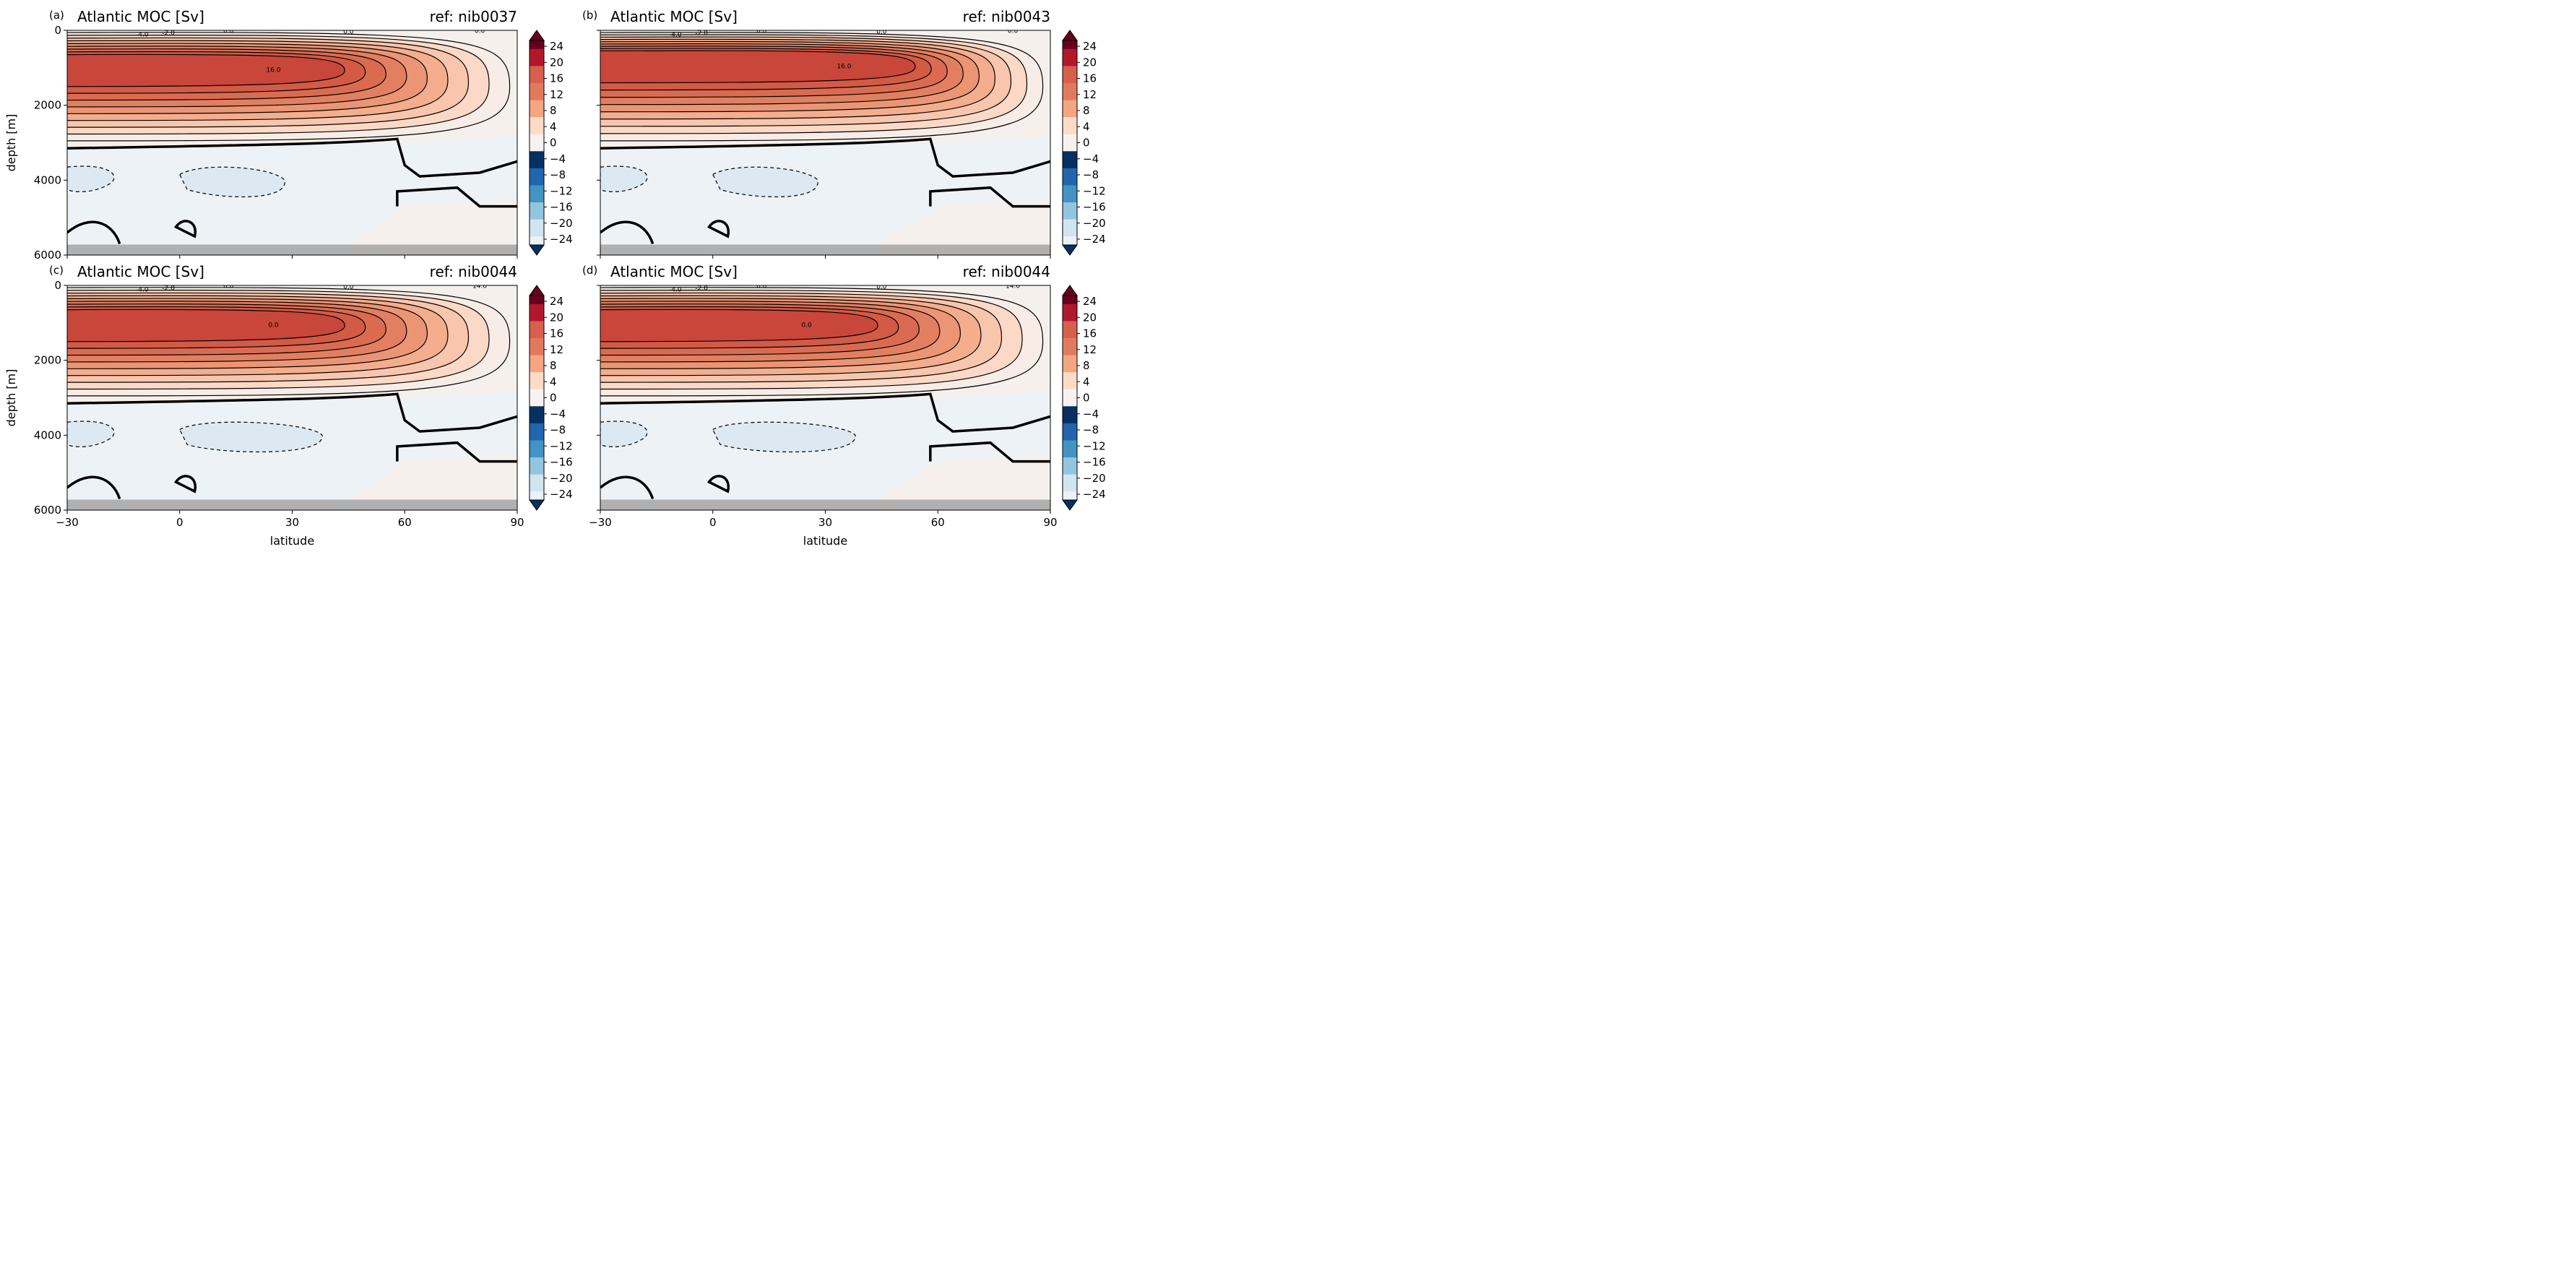  I want to click on panel-title: Atlantic MOC [Sv], so click(674, 16).